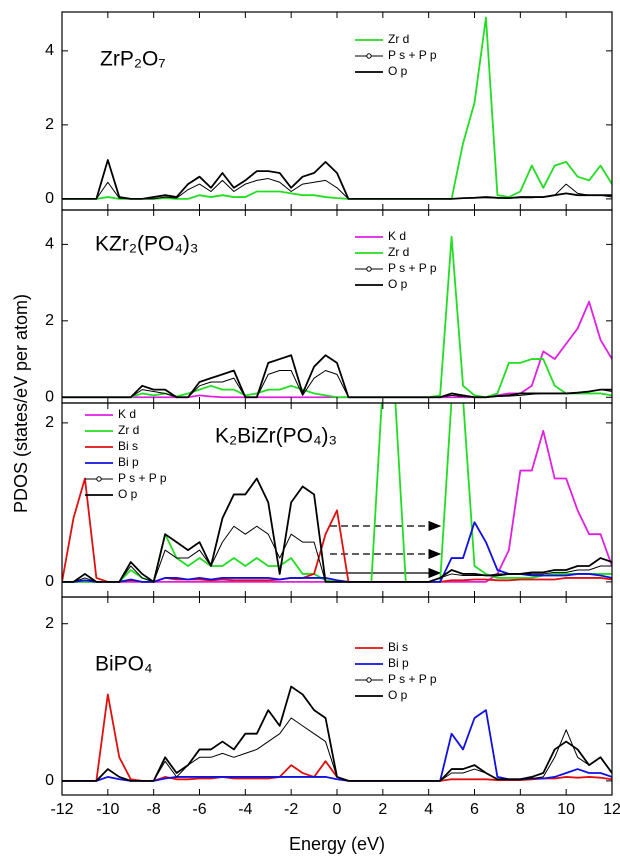  I want to click on x-tick-label: 4, so click(428, 809).